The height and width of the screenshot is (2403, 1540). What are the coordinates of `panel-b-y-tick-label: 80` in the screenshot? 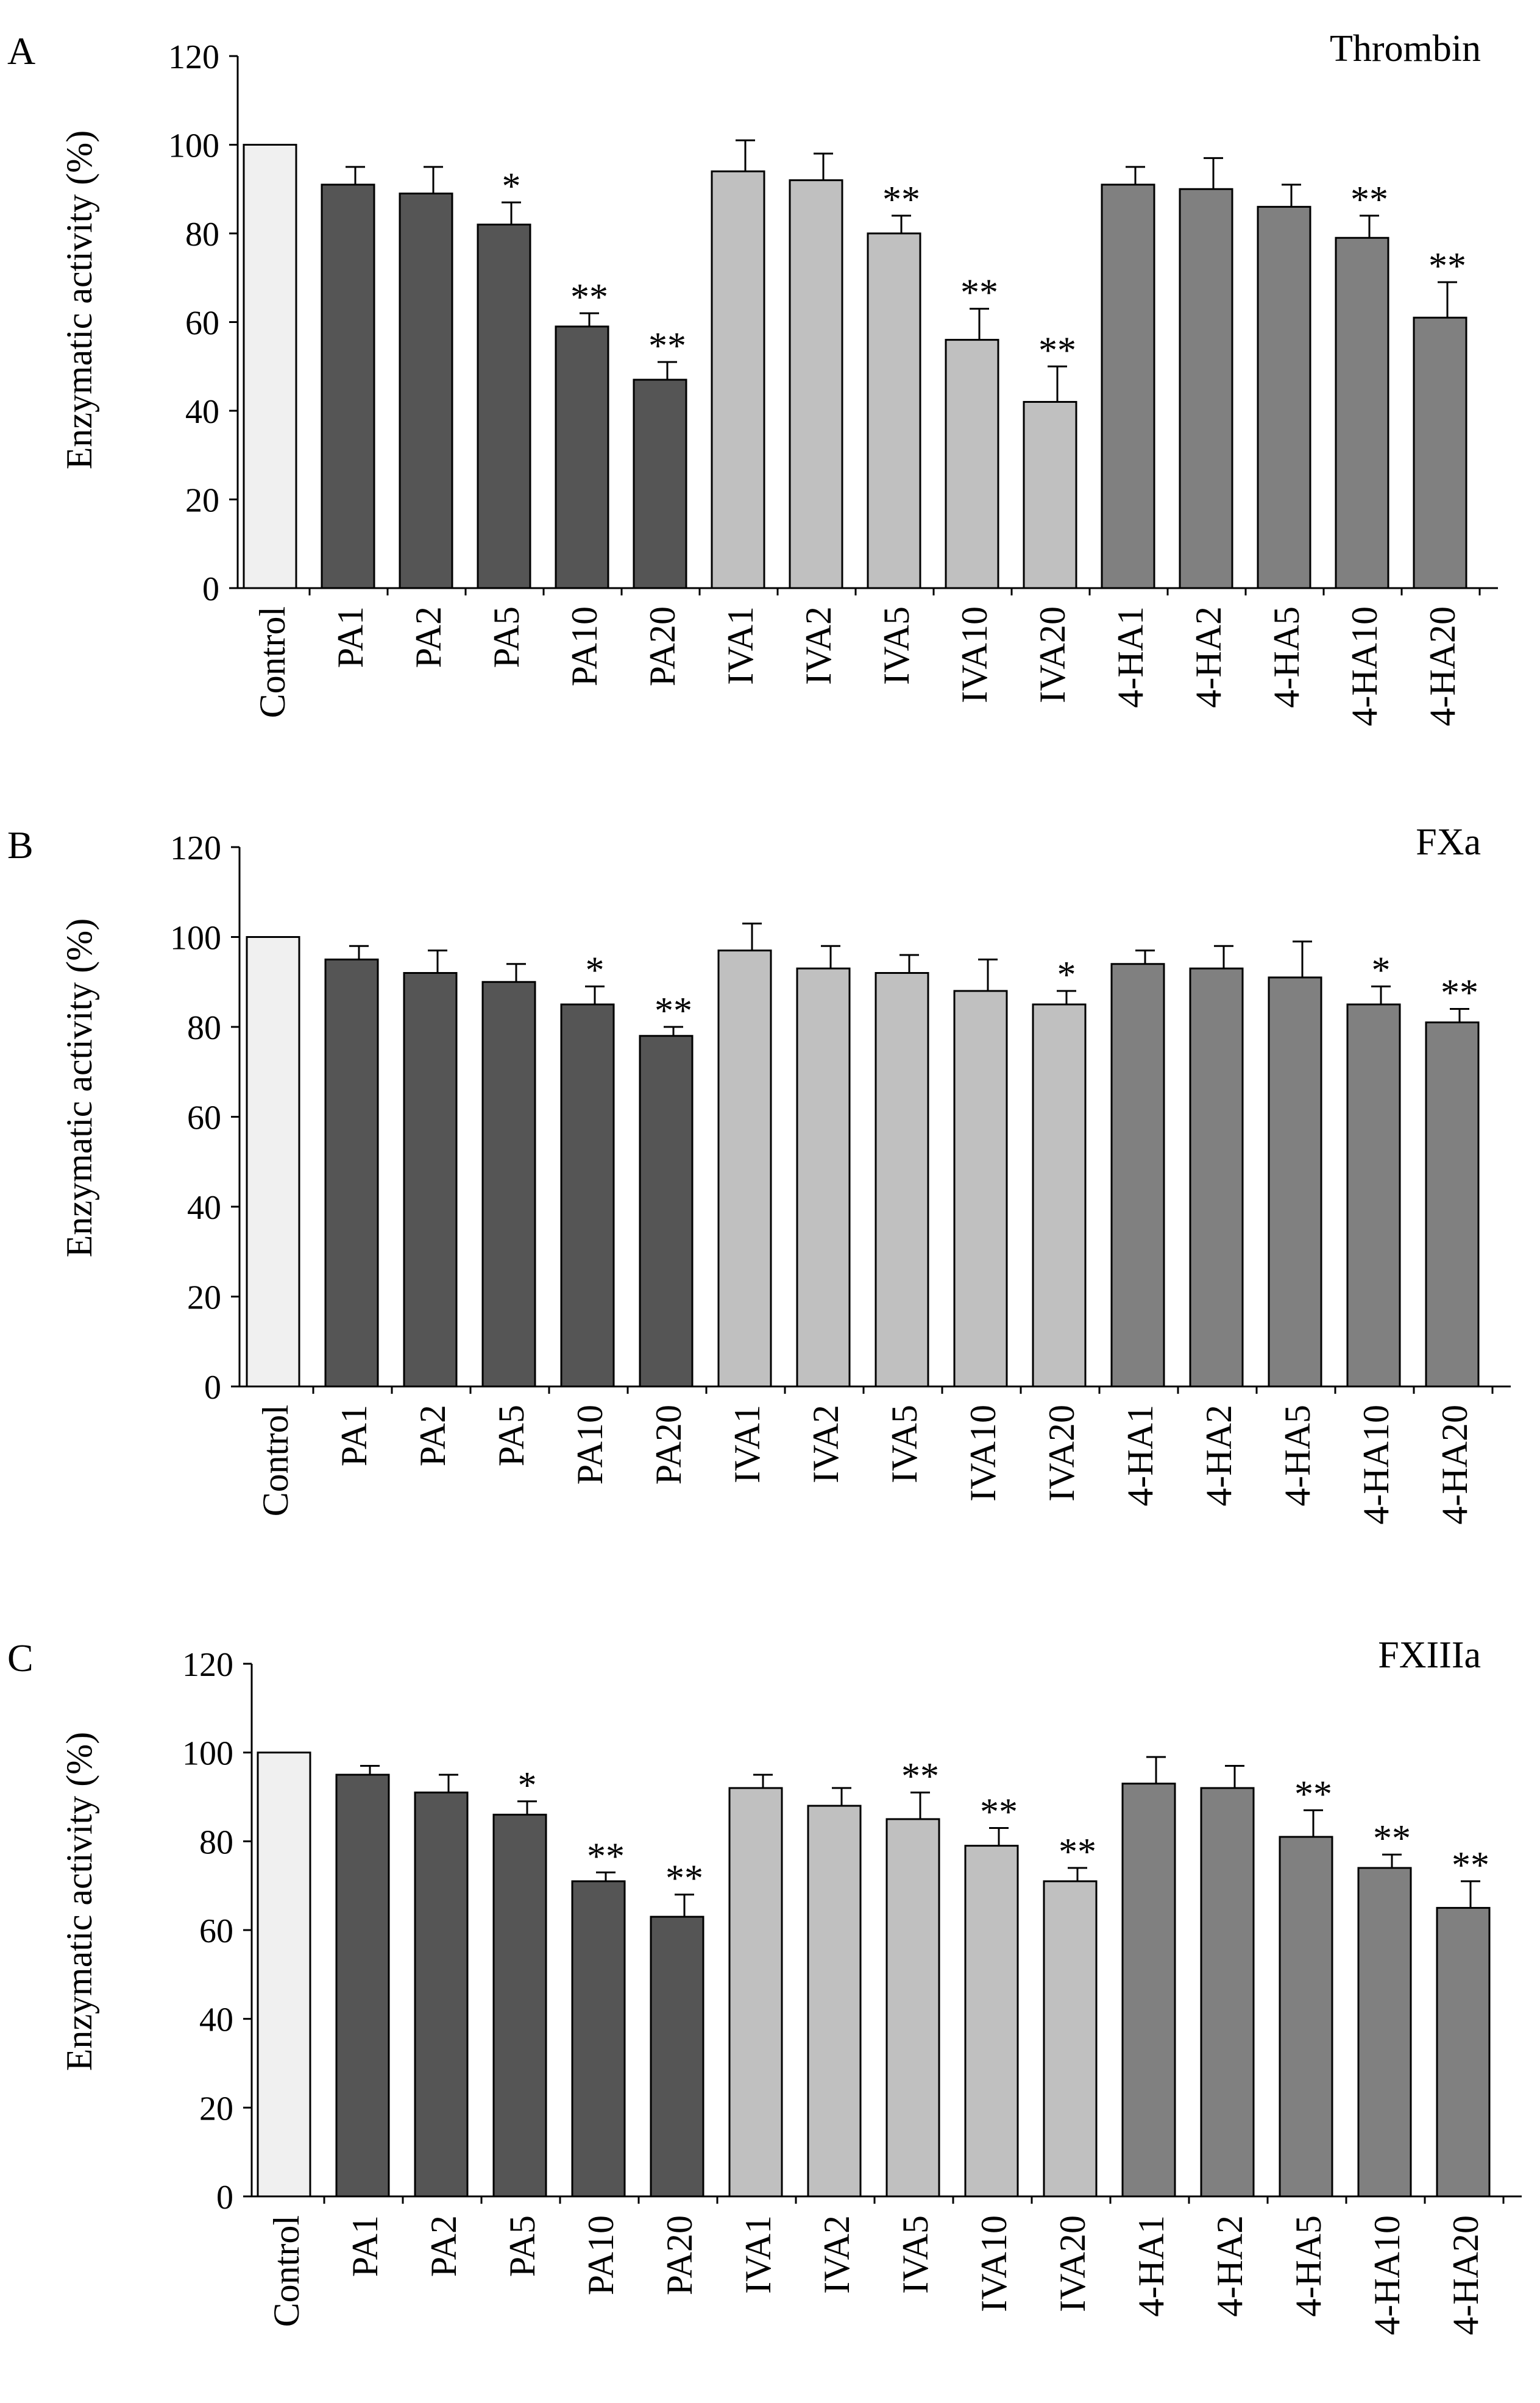 It's located at (204, 1028).